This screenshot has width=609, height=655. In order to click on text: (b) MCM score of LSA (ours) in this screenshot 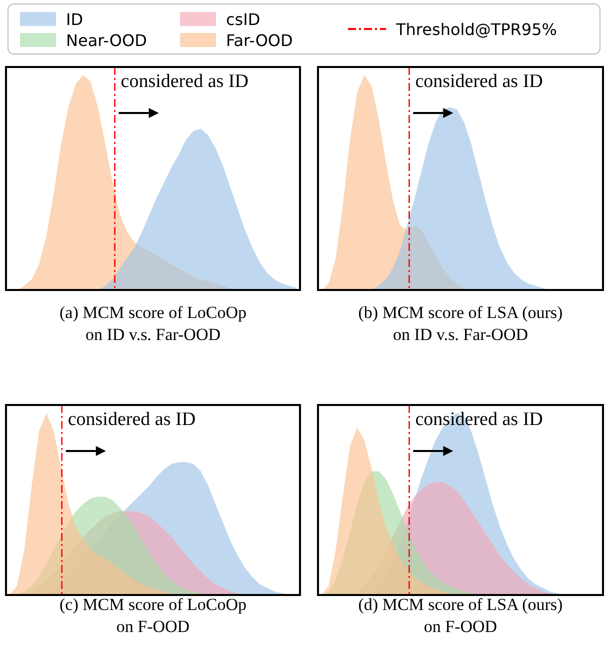, I will do `click(460, 312)`.